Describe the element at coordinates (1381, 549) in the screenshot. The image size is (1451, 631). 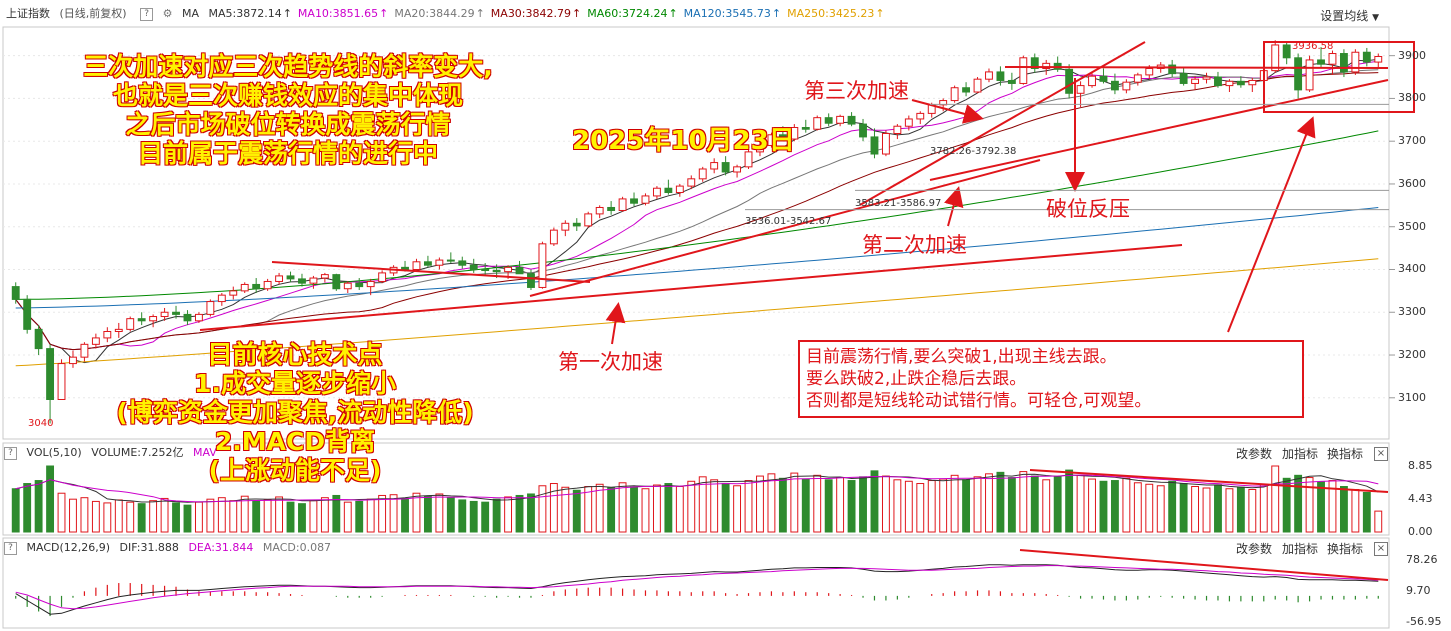
I see `macd-close-icon: ×` at that location.